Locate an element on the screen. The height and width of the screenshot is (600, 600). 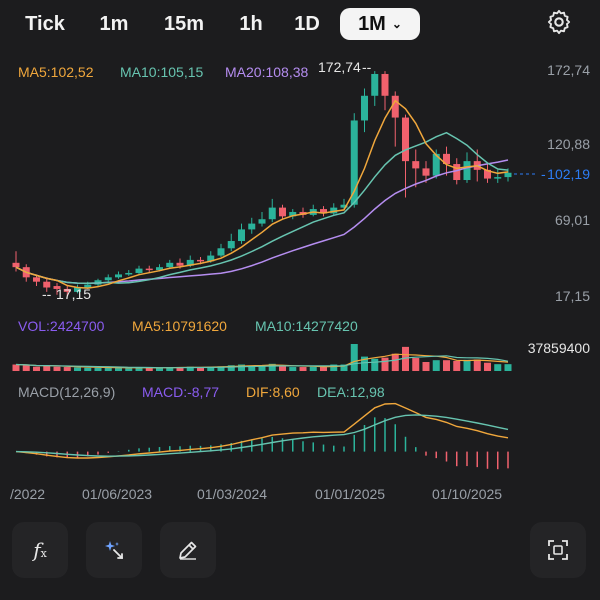
y-label-high: 172,74 is located at coordinates (568, 70).